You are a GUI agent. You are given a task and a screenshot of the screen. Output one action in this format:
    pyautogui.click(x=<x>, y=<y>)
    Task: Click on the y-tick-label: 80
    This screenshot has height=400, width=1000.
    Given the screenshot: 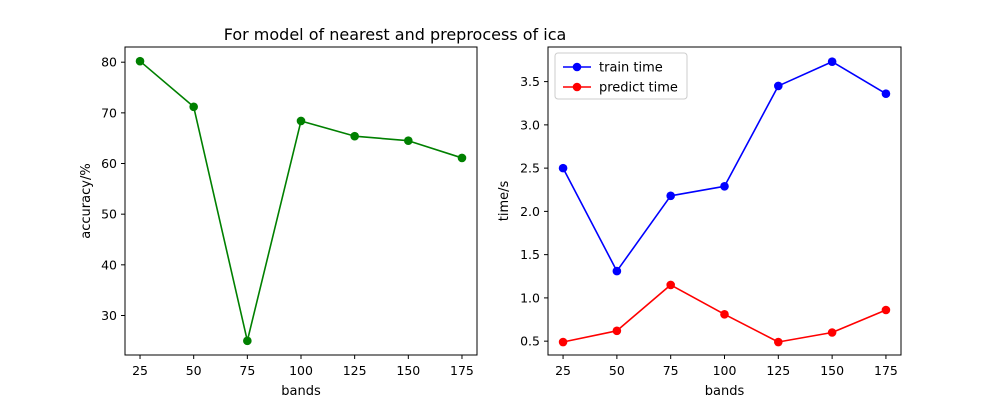 What is the action you would take?
    pyautogui.click(x=109, y=62)
    